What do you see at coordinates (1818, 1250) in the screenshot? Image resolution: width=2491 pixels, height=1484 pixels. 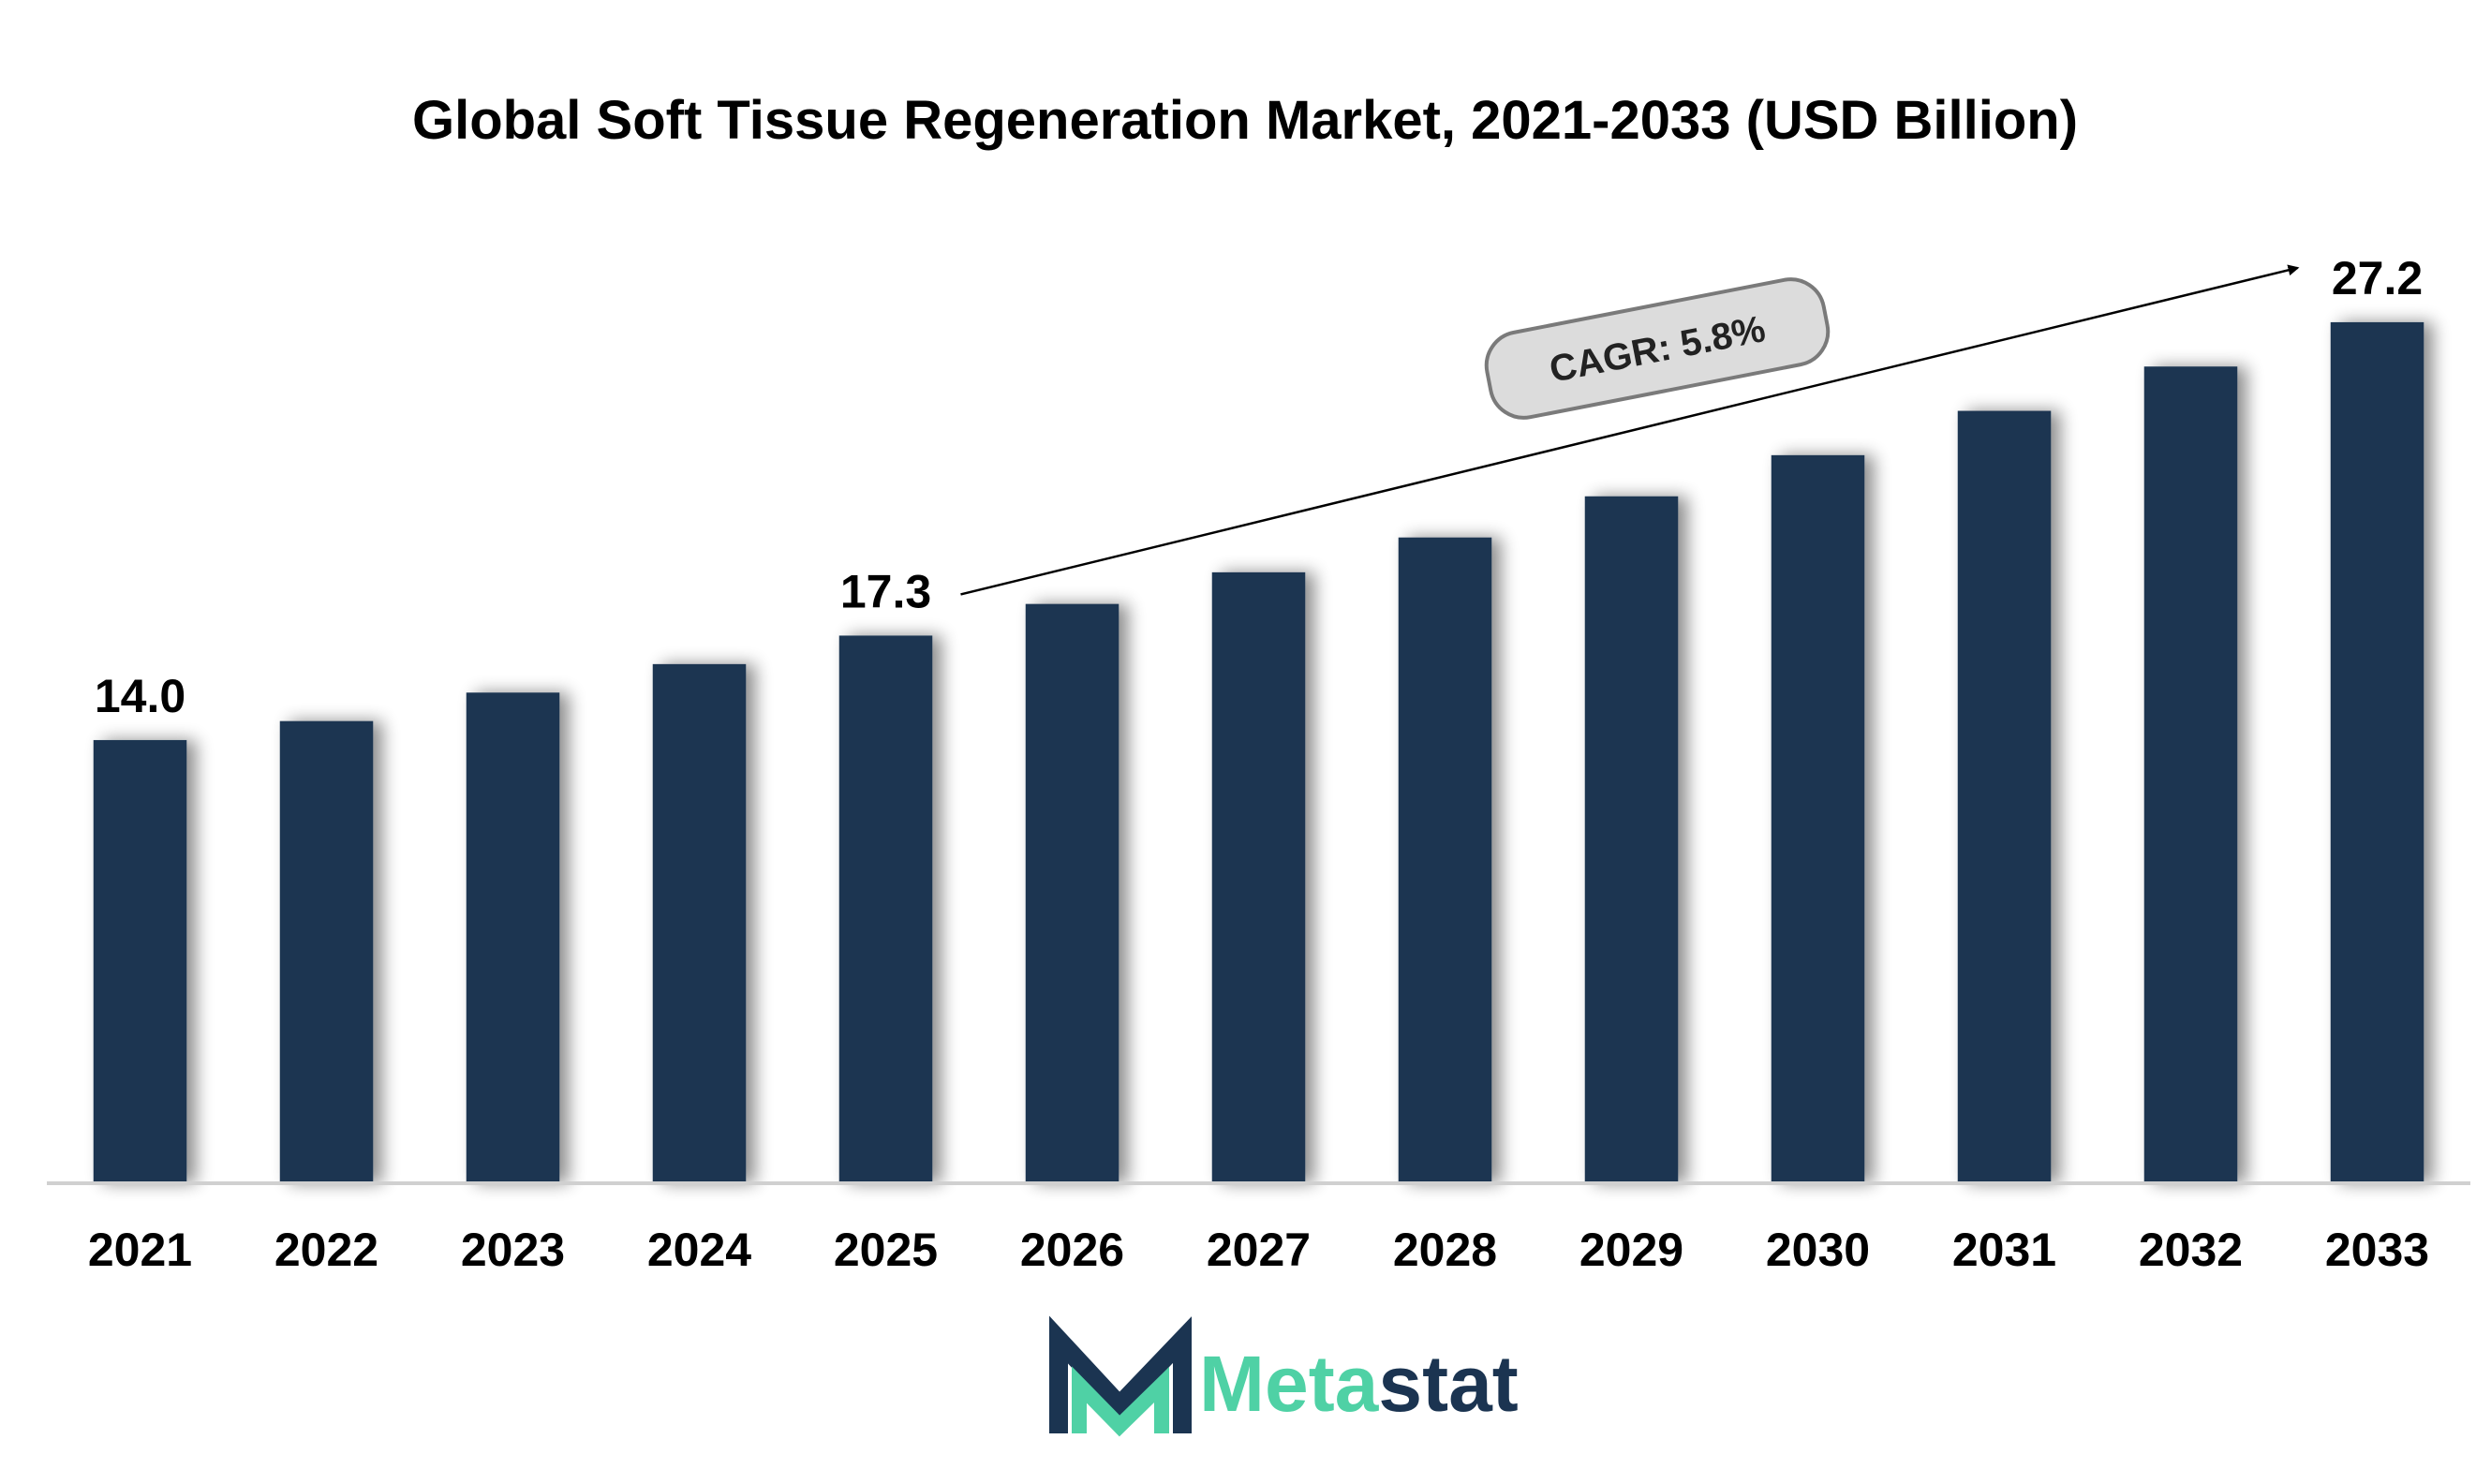 I see `x-tick-label-2030: 2030` at bounding box center [1818, 1250].